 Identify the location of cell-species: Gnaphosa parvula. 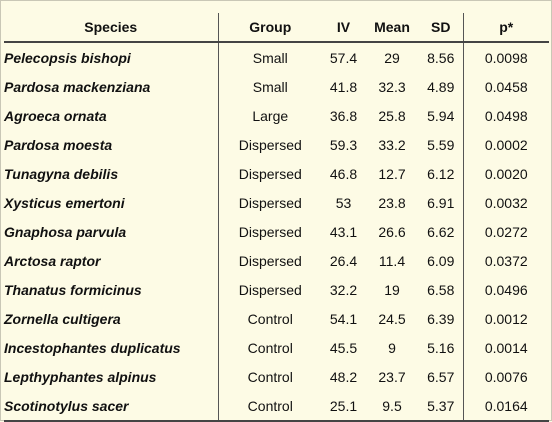
(65, 231).